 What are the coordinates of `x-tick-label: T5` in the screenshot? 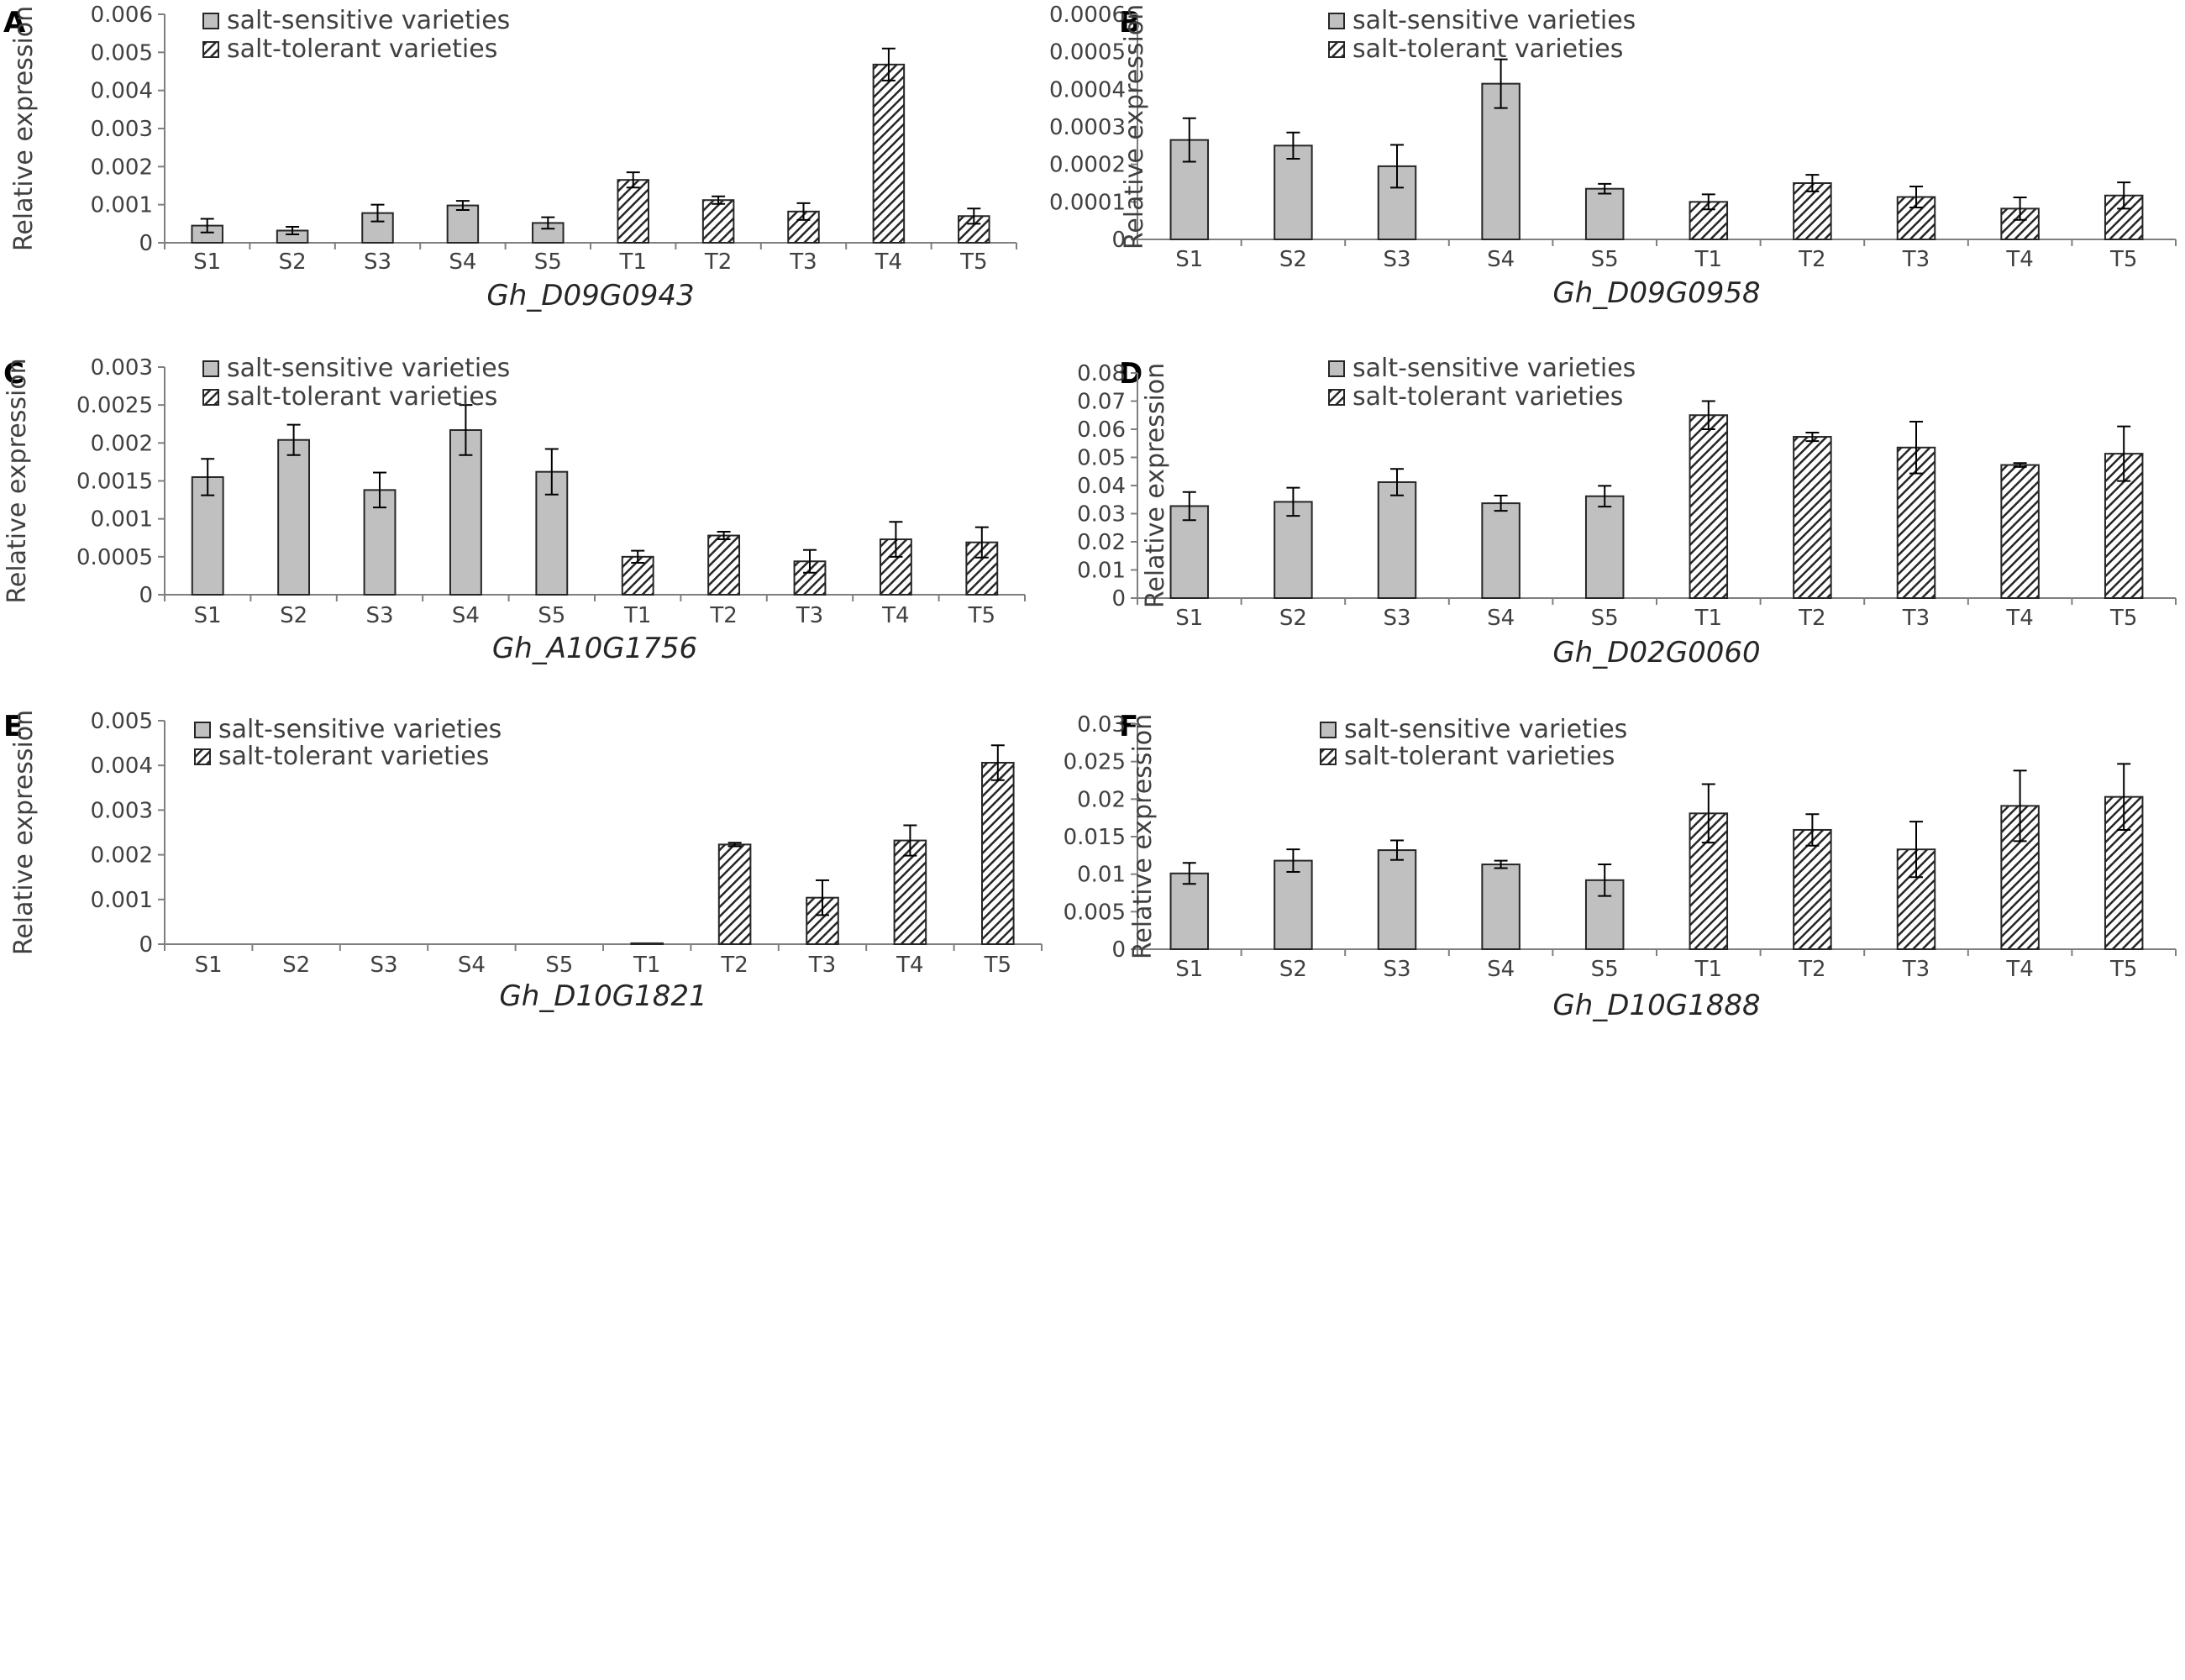 It's located at (973, 262).